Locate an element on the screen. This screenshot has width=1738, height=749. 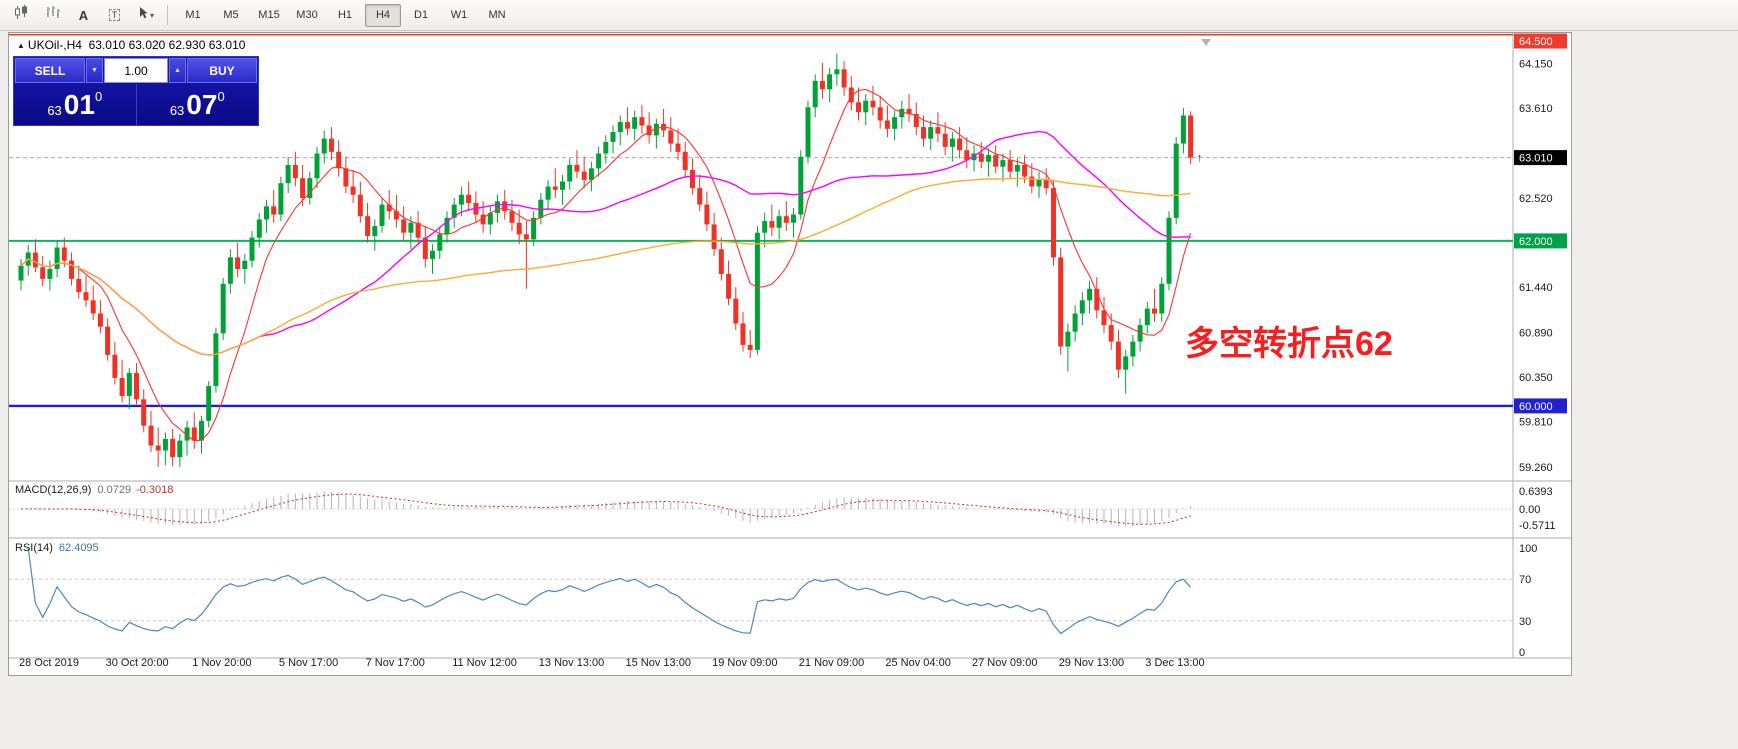
cursor-tool-button: ▾ is located at coordinates (145, 15).